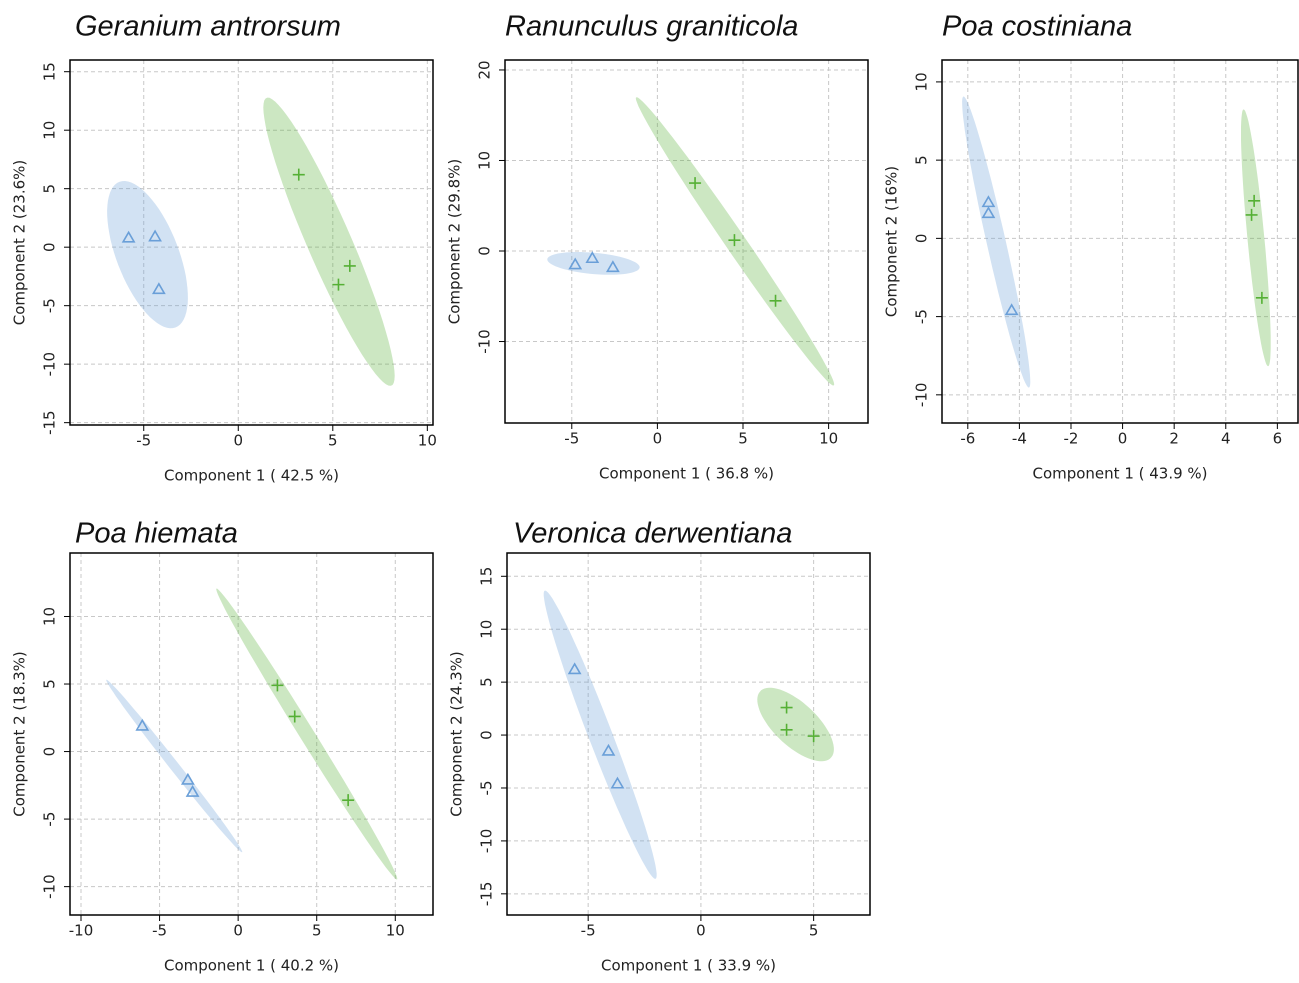 The height and width of the screenshot is (983, 1299). Describe the element at coordinates (81, 931) in the screenshot. I see `x-tick-label: -10` at that location.